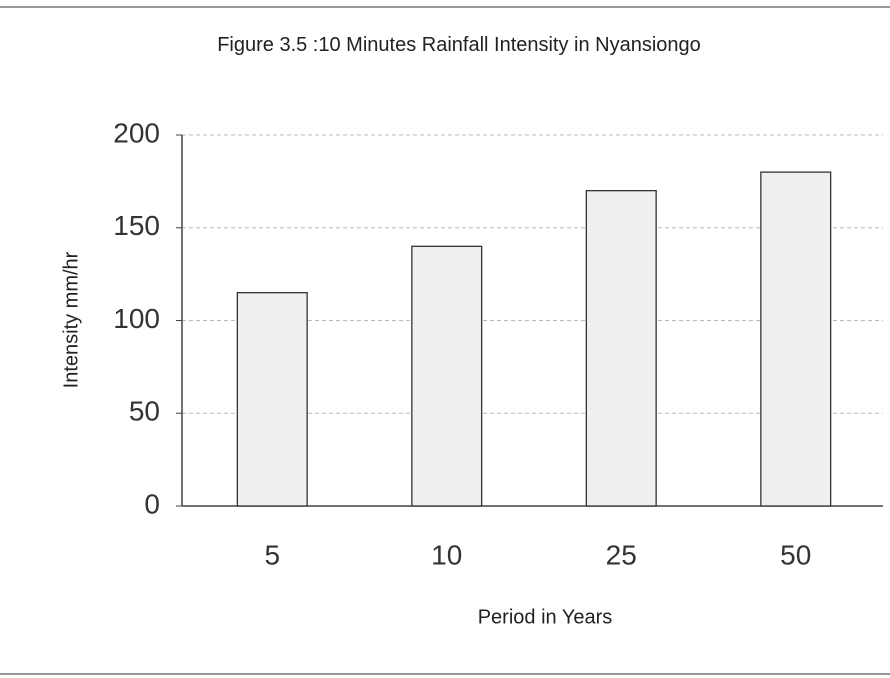 Image resolution: width=890 pixels, height=678 pixels. Describe the element at coordinates (71, 319) in the screenshot. I see `y-axis-title: Intensity mm/hr` at that location.